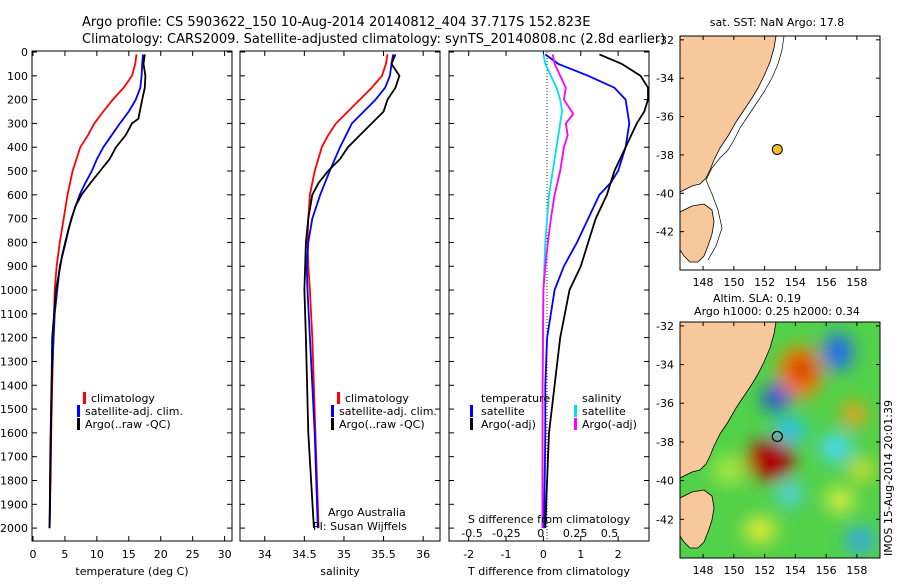 The image size is (900, 584). I want to click on x-tick-label: 10, so click(97, 554).